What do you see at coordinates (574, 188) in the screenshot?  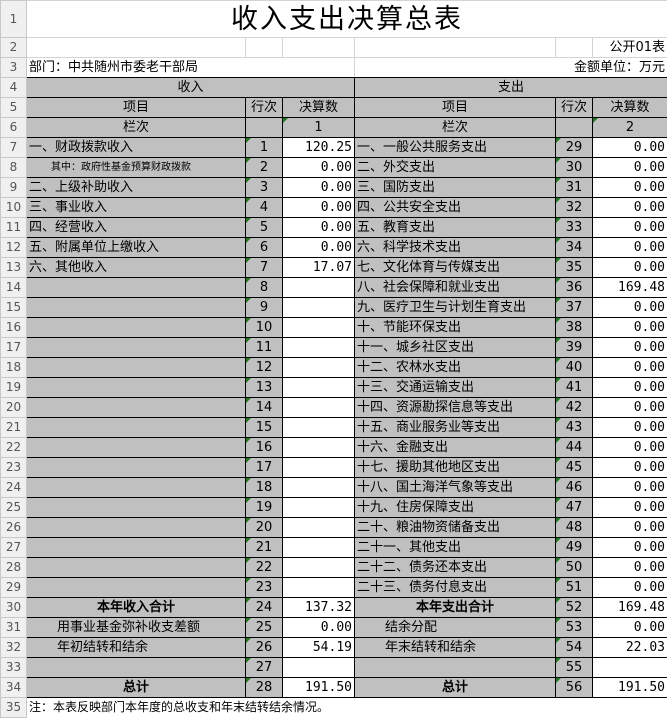 I see `expense-line-cell: 31` at bounding box center [574, 188].